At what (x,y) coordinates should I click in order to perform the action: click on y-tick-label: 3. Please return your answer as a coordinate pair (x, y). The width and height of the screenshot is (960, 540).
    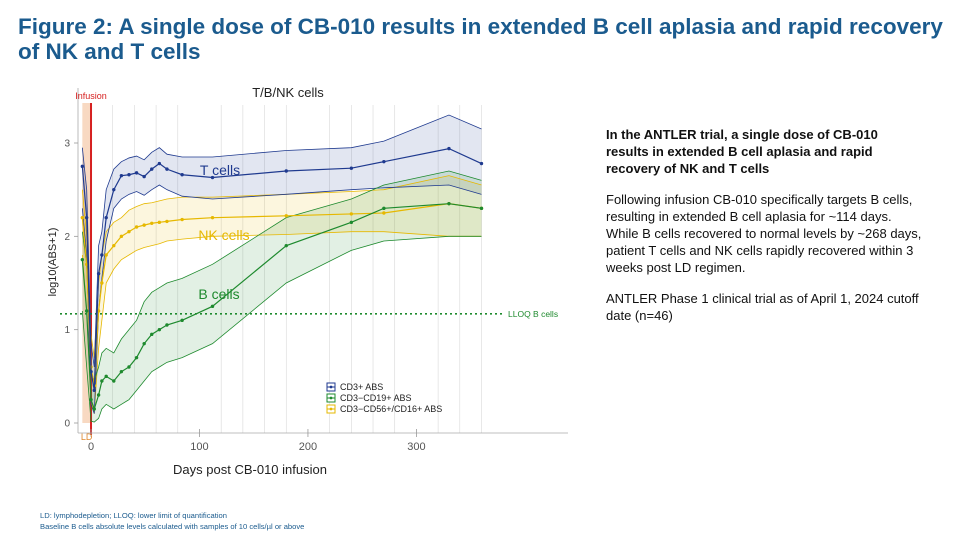
    Looking at the image, I should click on (67, 144).